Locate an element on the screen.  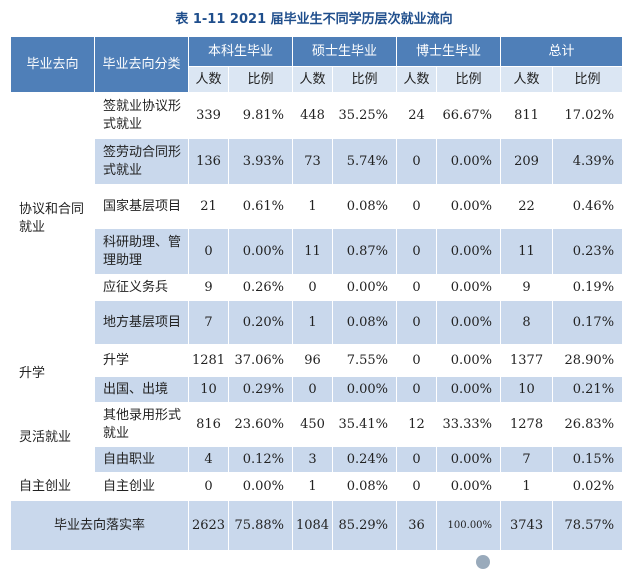
table-cell: 0.24% is located at coordinates (365, 459).